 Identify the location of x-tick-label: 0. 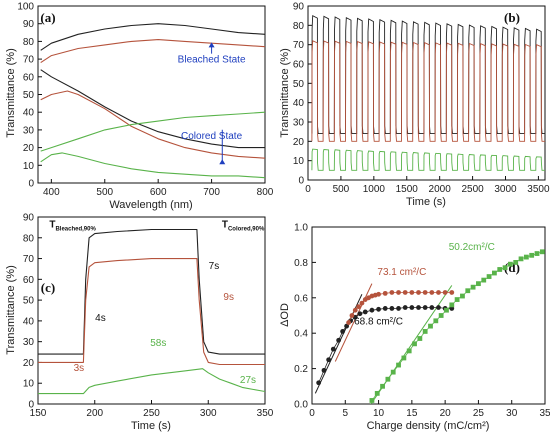
(308, 189).